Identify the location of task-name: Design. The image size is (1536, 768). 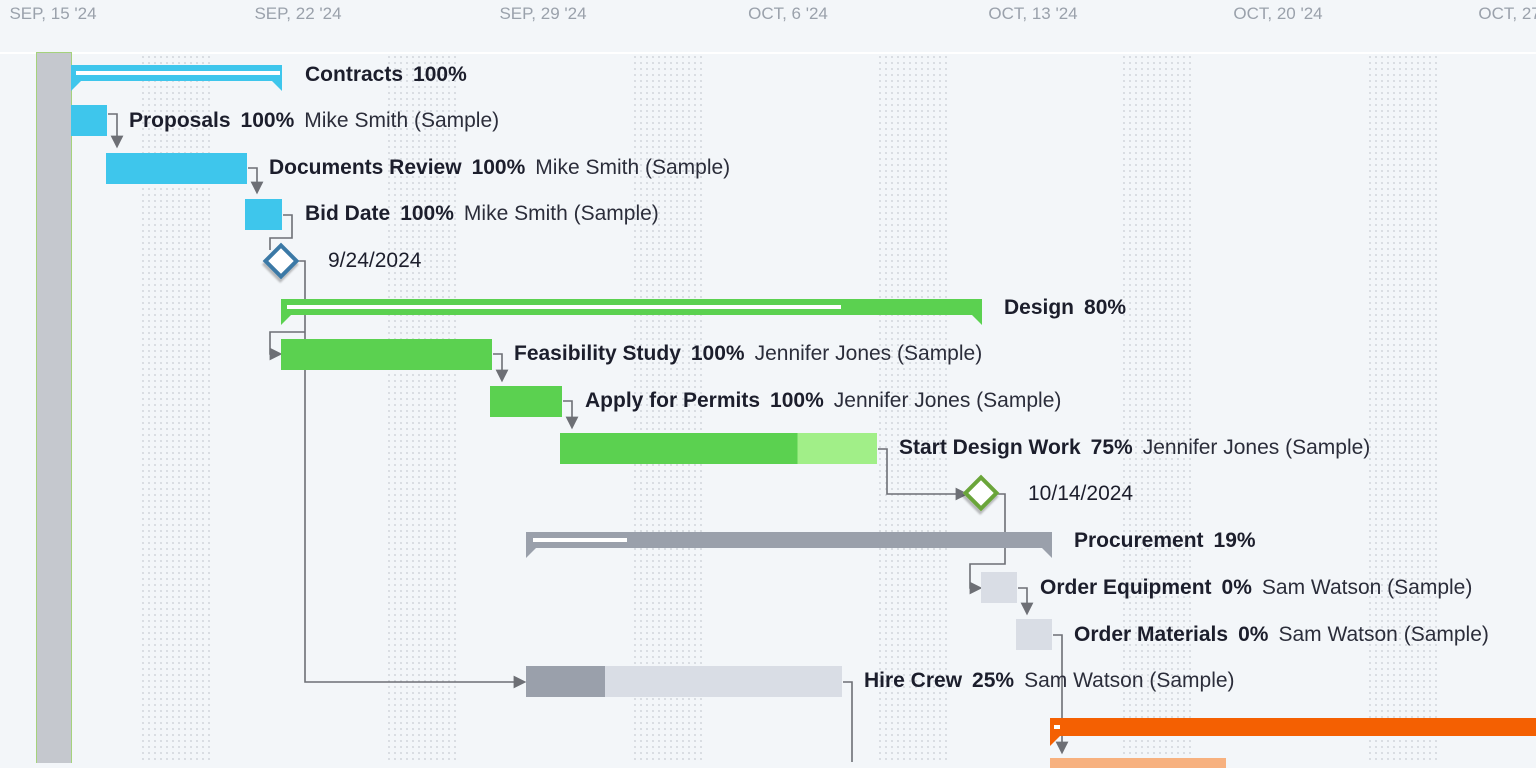
(1039, 307).